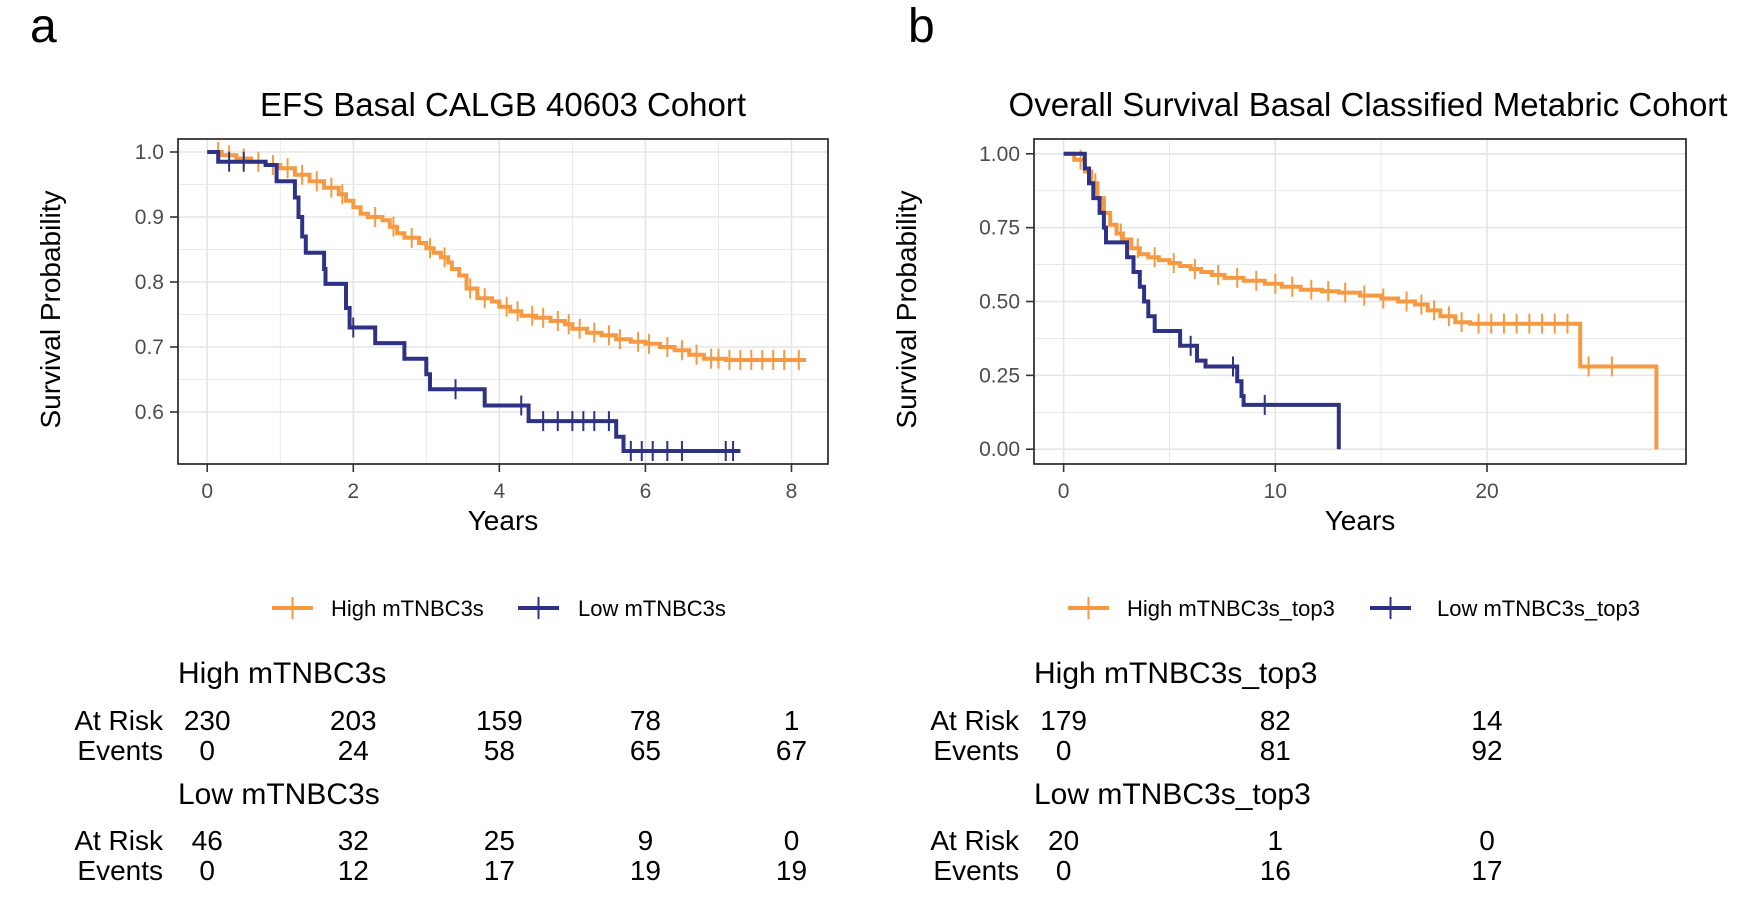  What do you see at coordinates (652, 608) in the screenshot?
I see `legend-label: Low mTNBC3s` at bounding box center [652, 608].